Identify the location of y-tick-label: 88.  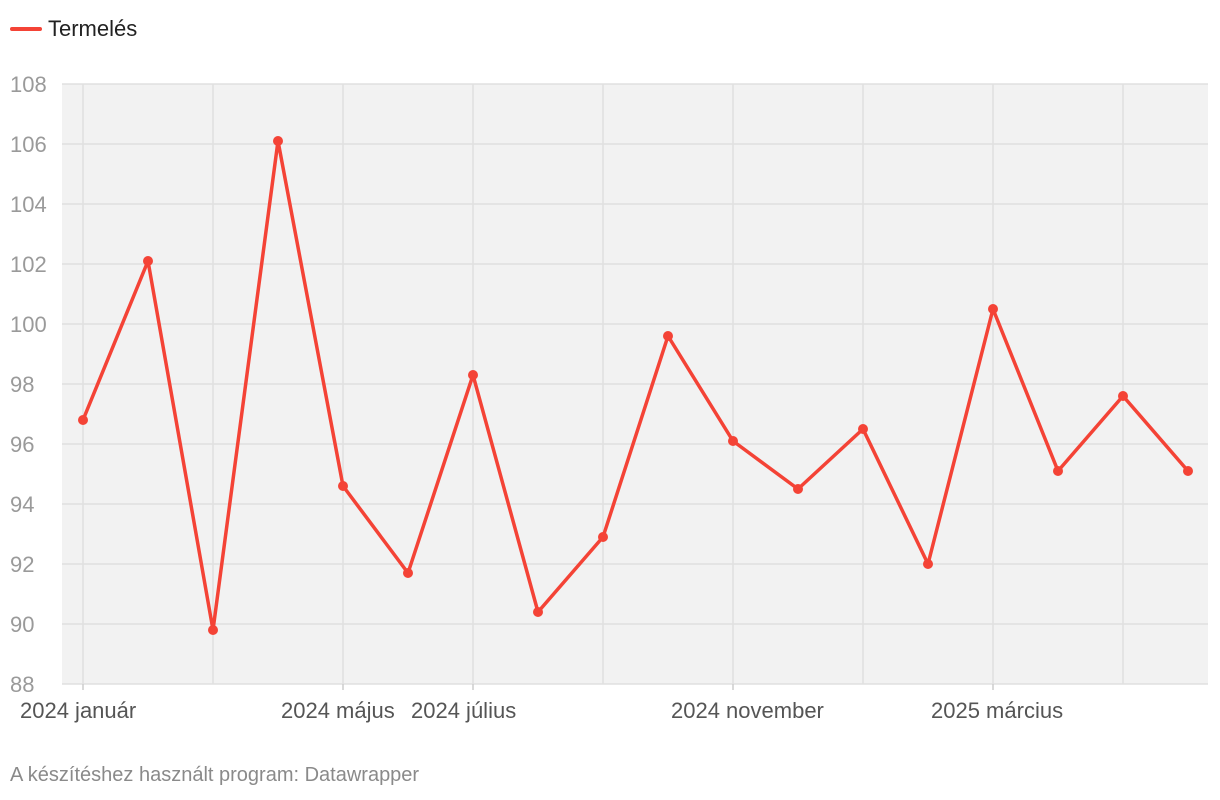
(22, 684).